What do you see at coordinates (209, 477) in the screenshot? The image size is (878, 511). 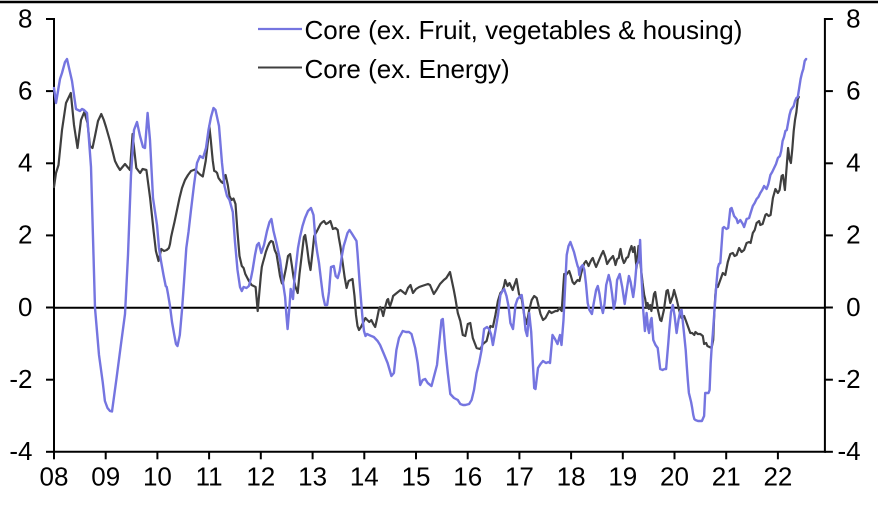 I see `svg-text: 11` at bounding box center [209, 477].